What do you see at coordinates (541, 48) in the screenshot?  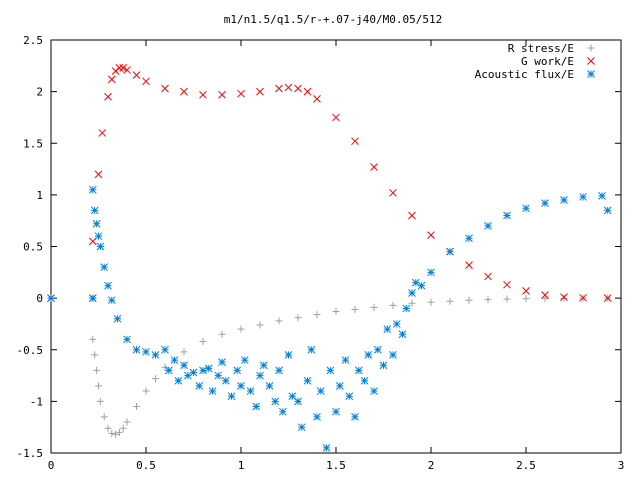 I see `legend-label: R stress/E` at bounding box center [541, 48].